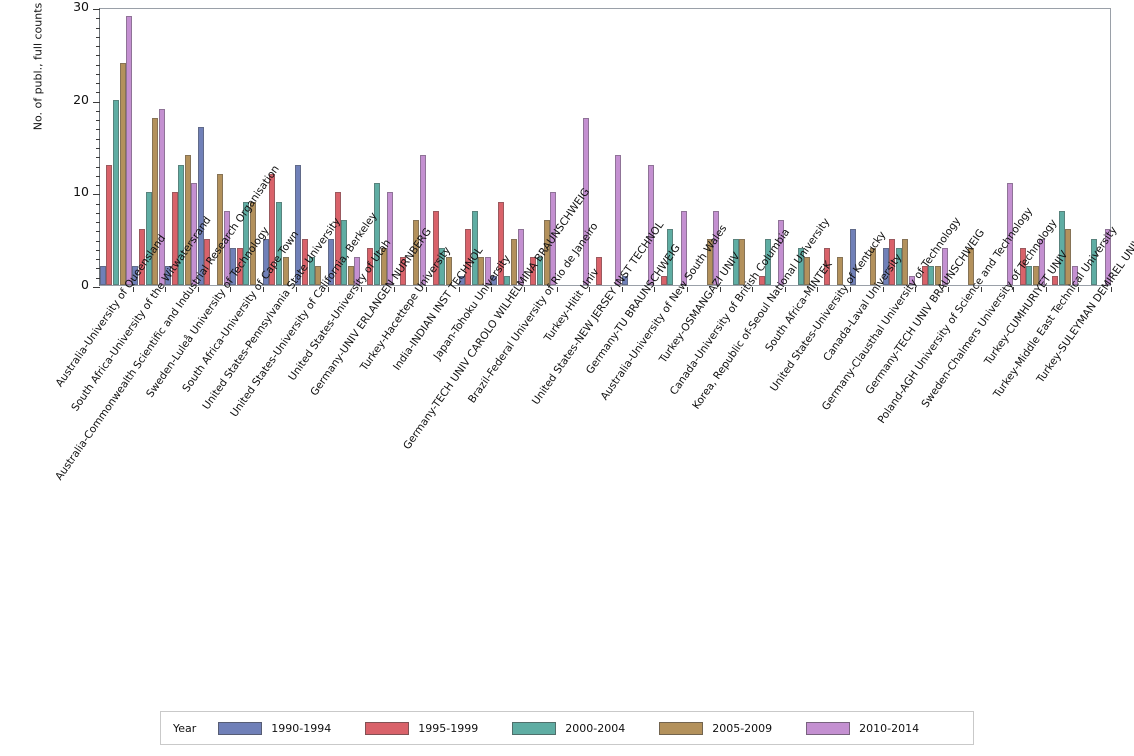 The width and height of the screenshot is (1134, 756). I want to click on legend-item: 1990-1994, so click(275, 728).